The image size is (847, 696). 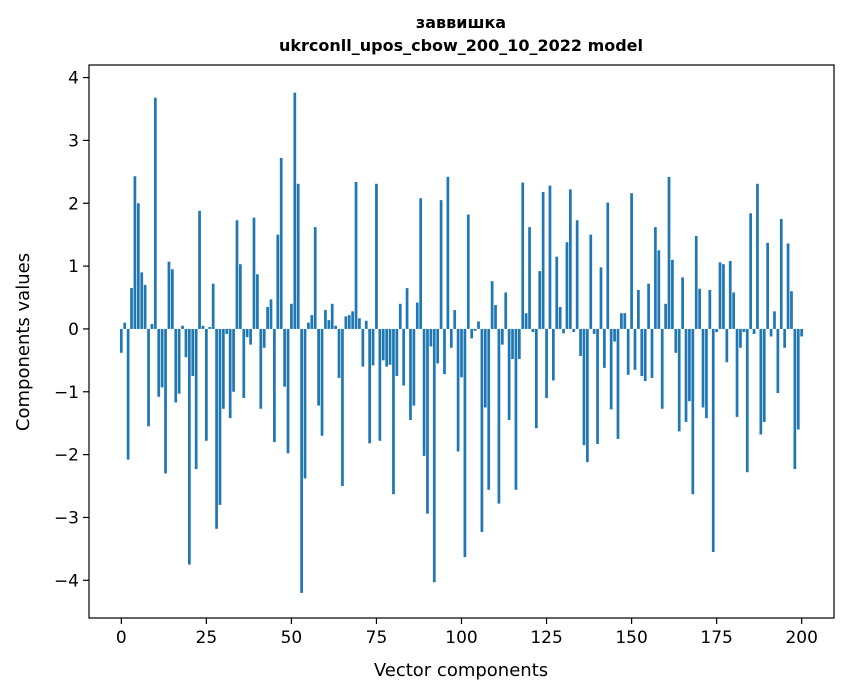 I want to click on y-tick-label: −4, so click(x=66, y=581).